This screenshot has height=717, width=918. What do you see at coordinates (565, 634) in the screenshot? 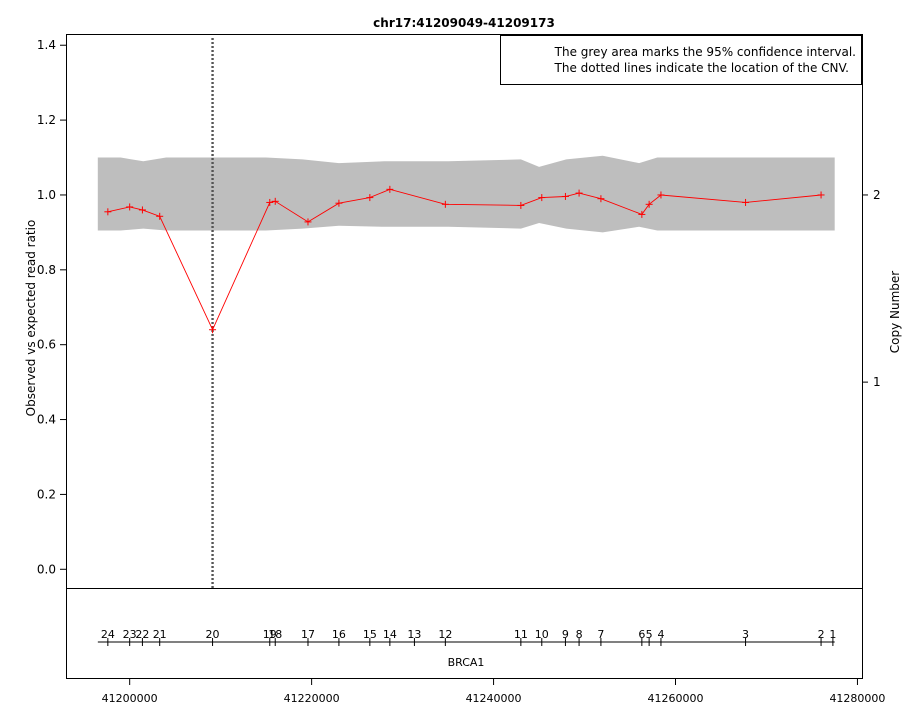
I see `exon-label: 9` at bounding box center [565, 634].